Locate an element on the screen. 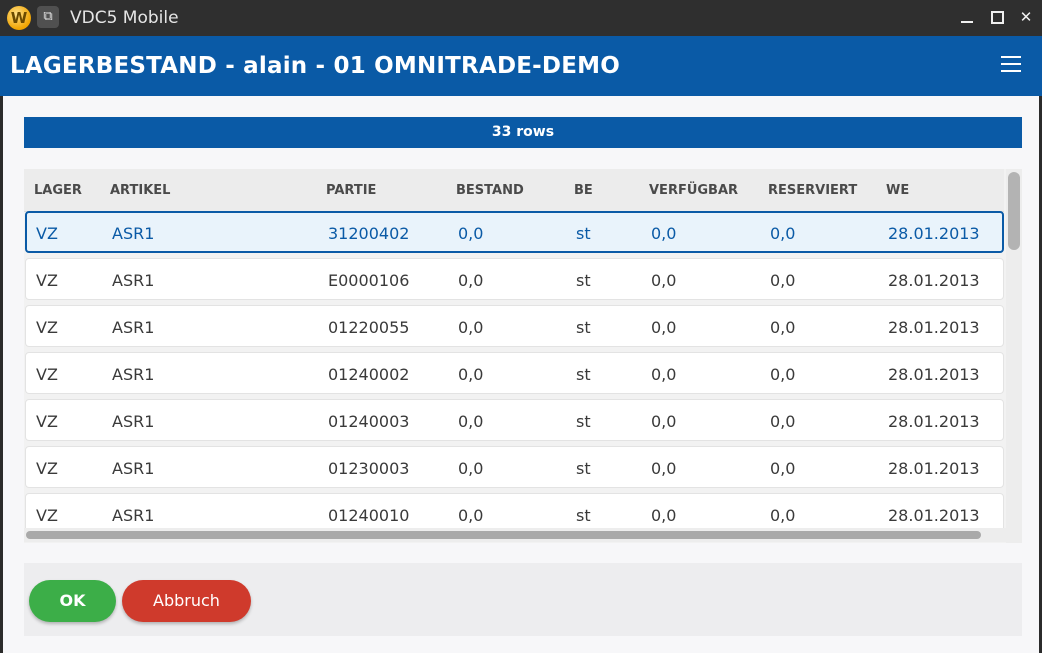 This screenshot has width=1042, height=653. close-button: ✕ is located at coordinates (1026, 17).